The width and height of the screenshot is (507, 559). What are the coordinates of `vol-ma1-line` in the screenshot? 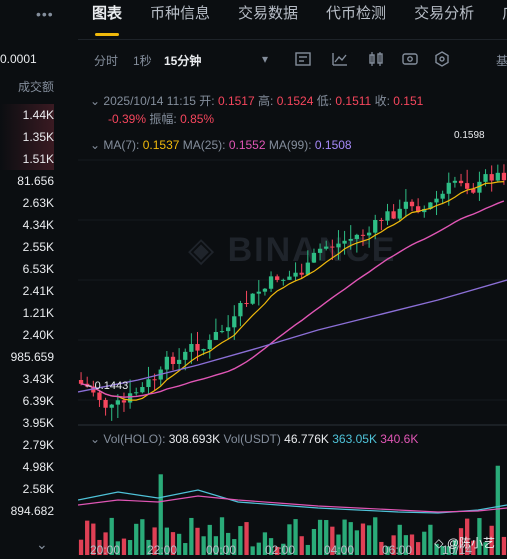 It's located at (292, 501).